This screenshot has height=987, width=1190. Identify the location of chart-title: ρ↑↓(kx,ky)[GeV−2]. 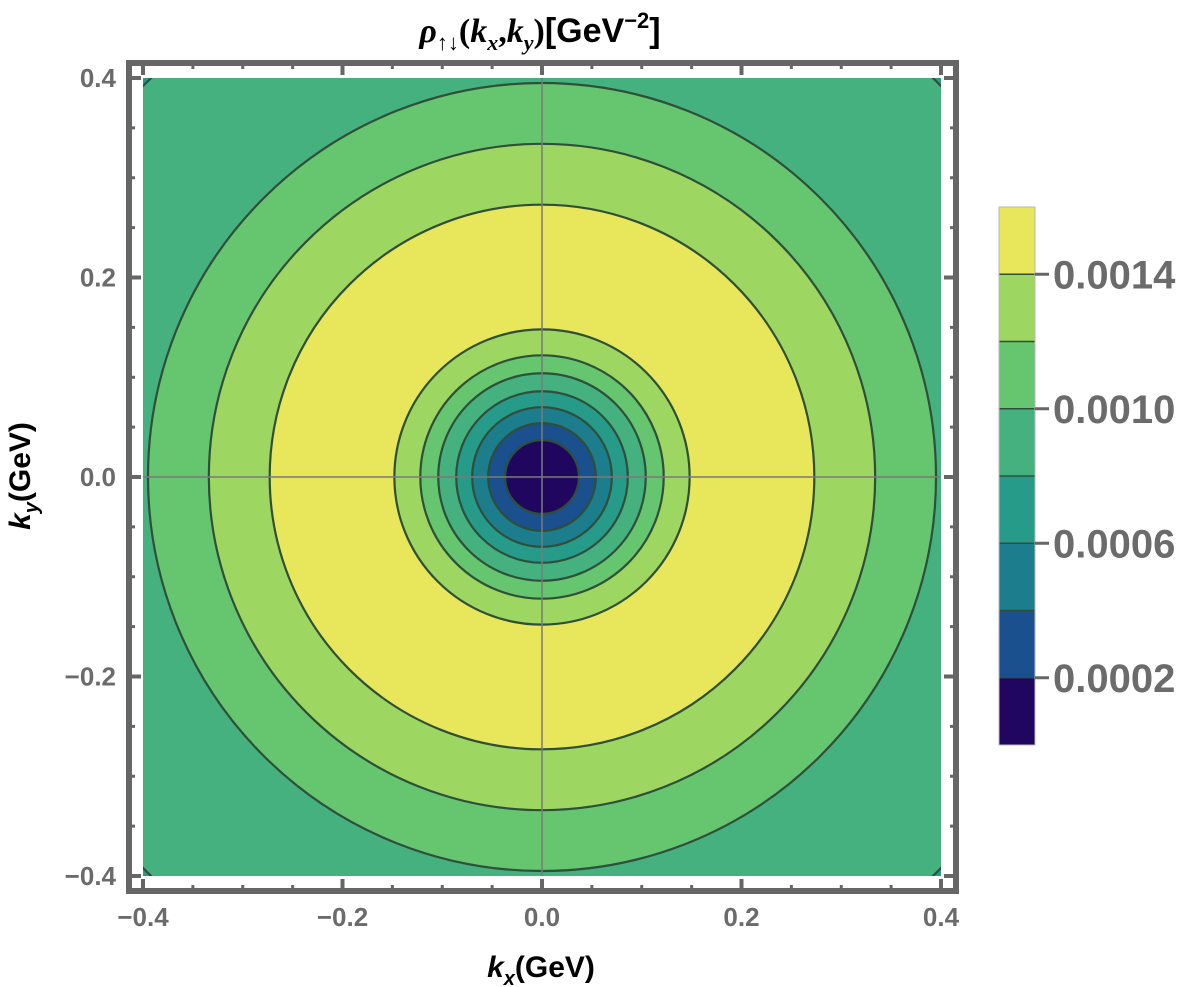
(539, 31).